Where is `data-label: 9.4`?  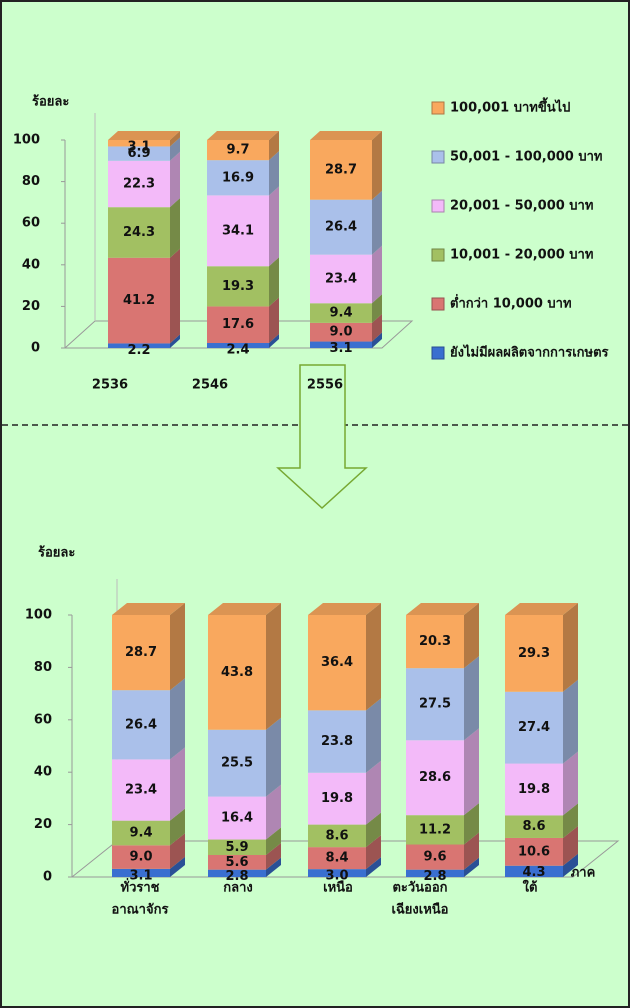
data-label: 9.4 is located at coordinates (340, 313).